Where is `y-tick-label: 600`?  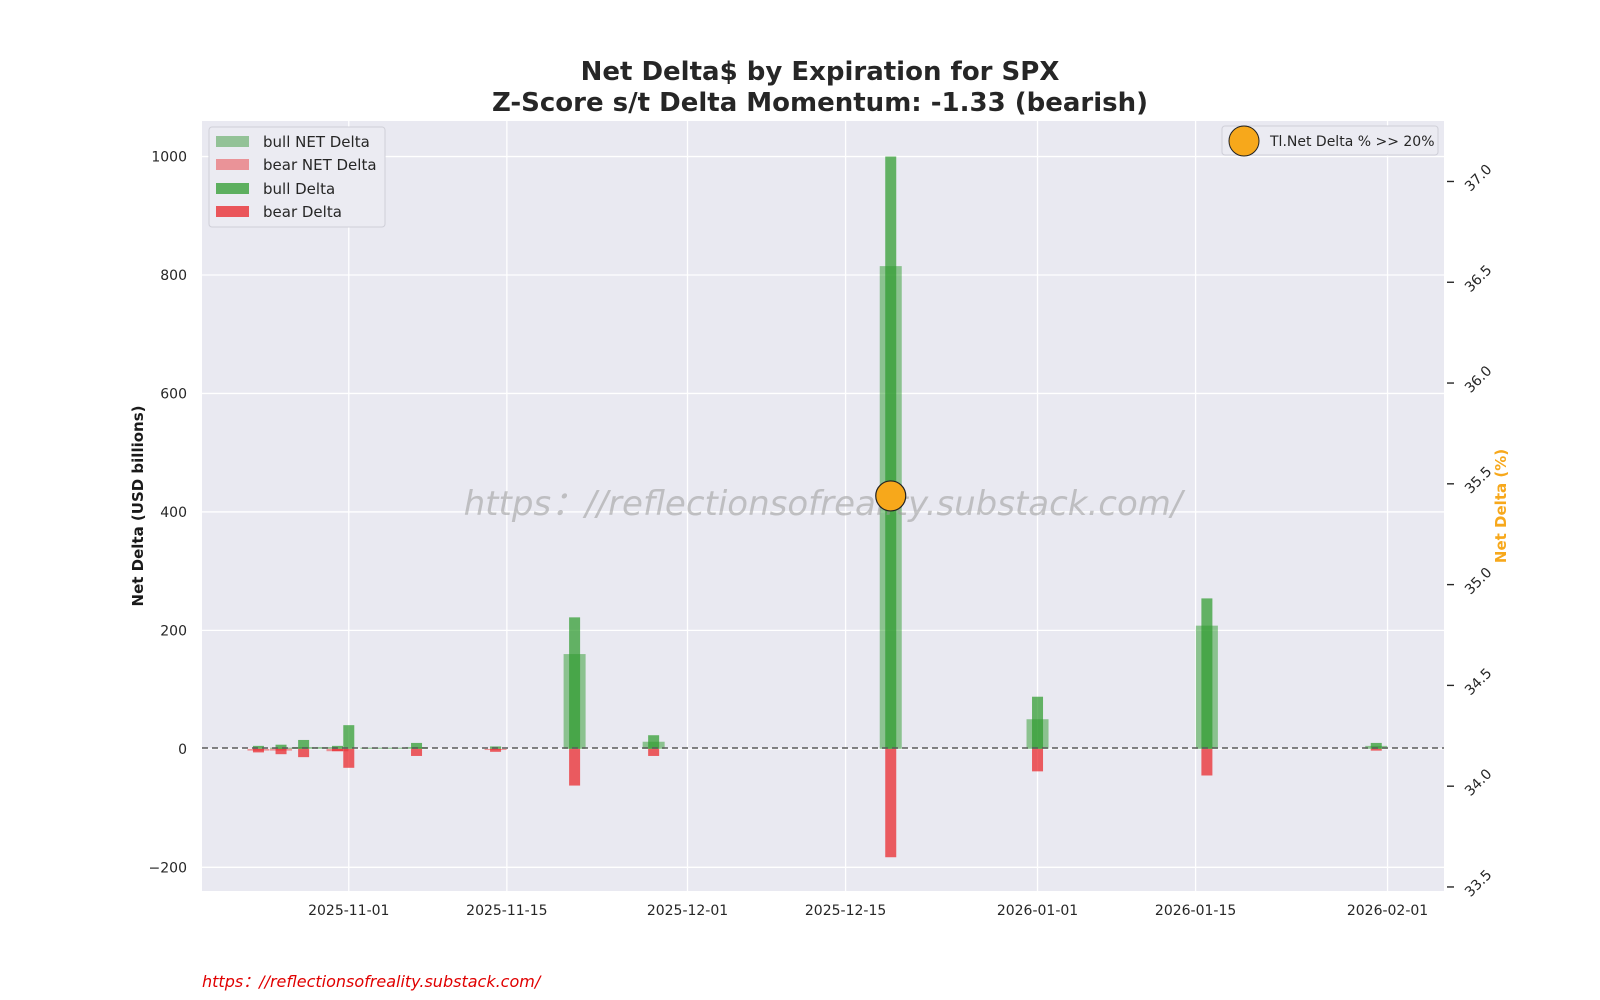
y-tick-label: 600 is located at coordinates (173, 394).